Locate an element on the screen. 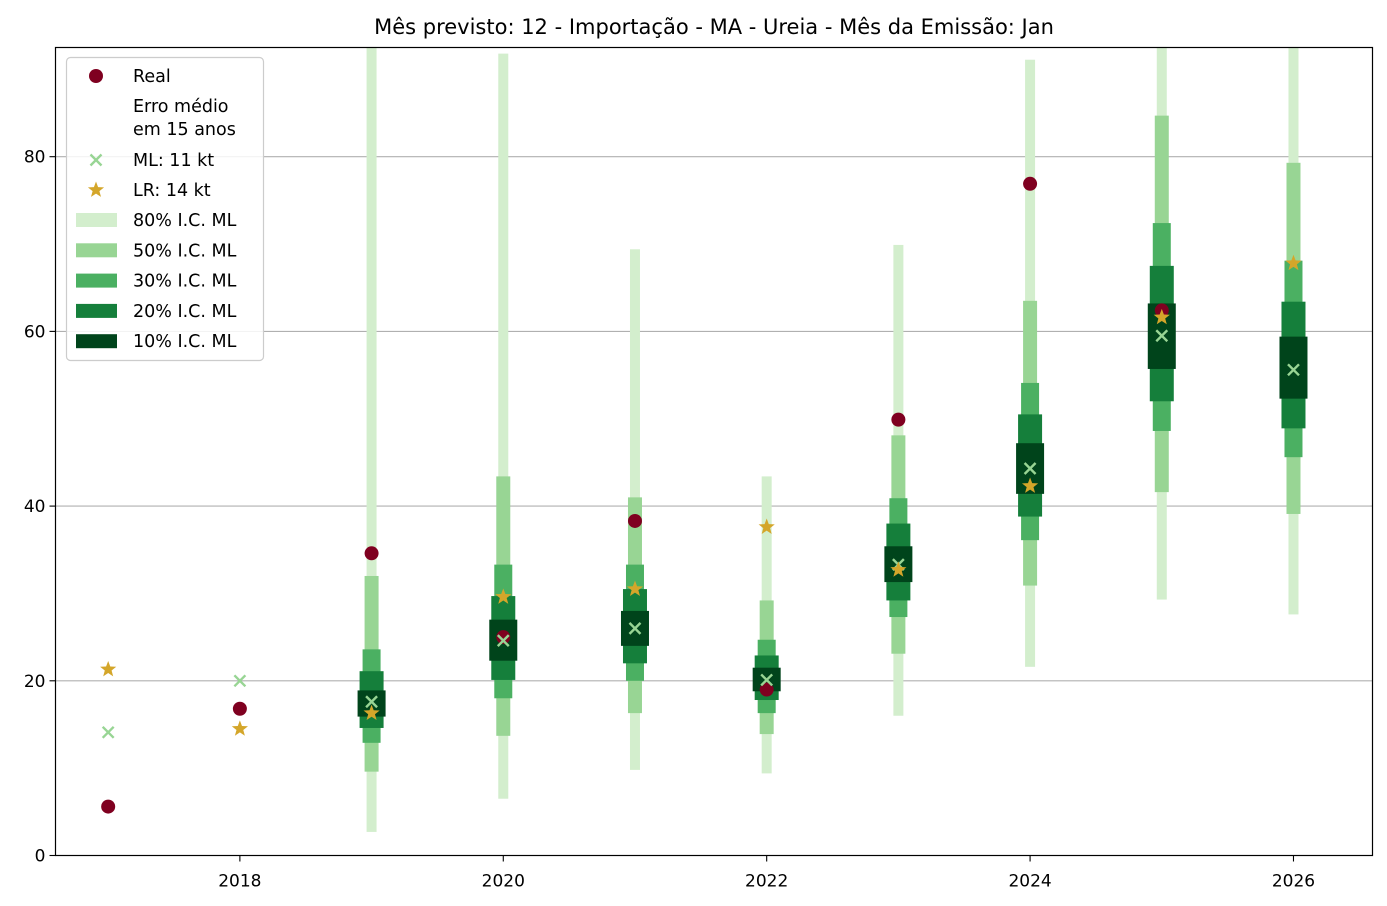 The image size is (1387, 906). legend-label-interval-80: 80% I.C. ML is located at coordinates (185, 221).